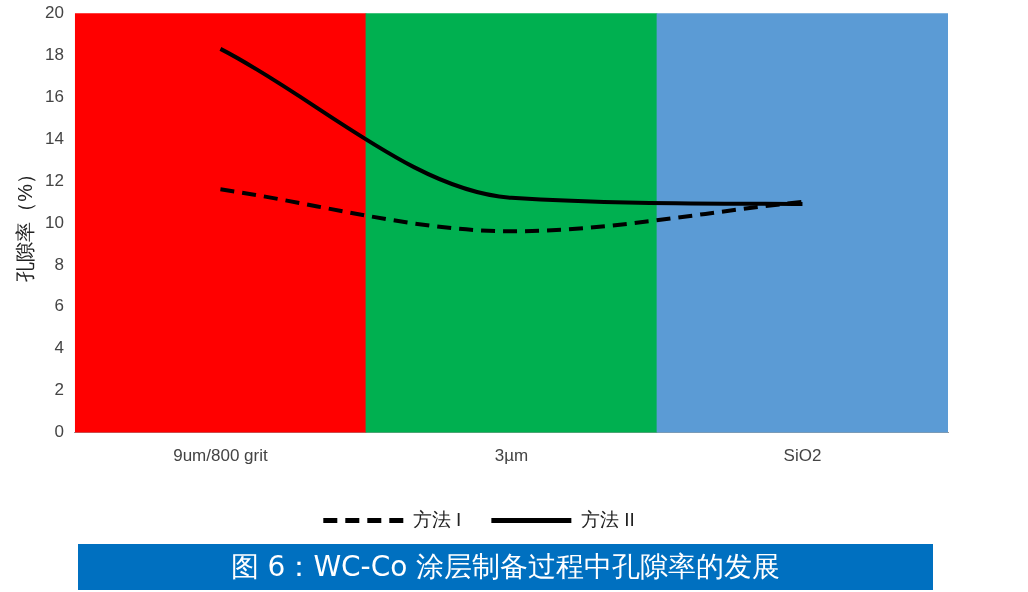 The width and height of the screenshot is (1028, 592). What do you see at coordinates (437, 519) in the screenshot?
I see `legend-label: 方法 I` at bounding box center [437, 519].